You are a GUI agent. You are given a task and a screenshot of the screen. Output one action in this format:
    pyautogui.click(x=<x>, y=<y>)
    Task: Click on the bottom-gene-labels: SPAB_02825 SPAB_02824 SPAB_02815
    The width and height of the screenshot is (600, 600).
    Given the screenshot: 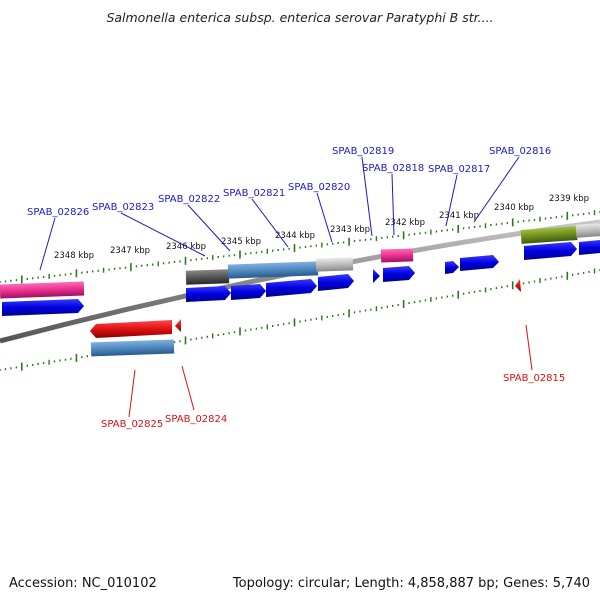 What is the action you would take?
    pyautogui.click(x=333, y=401)
    